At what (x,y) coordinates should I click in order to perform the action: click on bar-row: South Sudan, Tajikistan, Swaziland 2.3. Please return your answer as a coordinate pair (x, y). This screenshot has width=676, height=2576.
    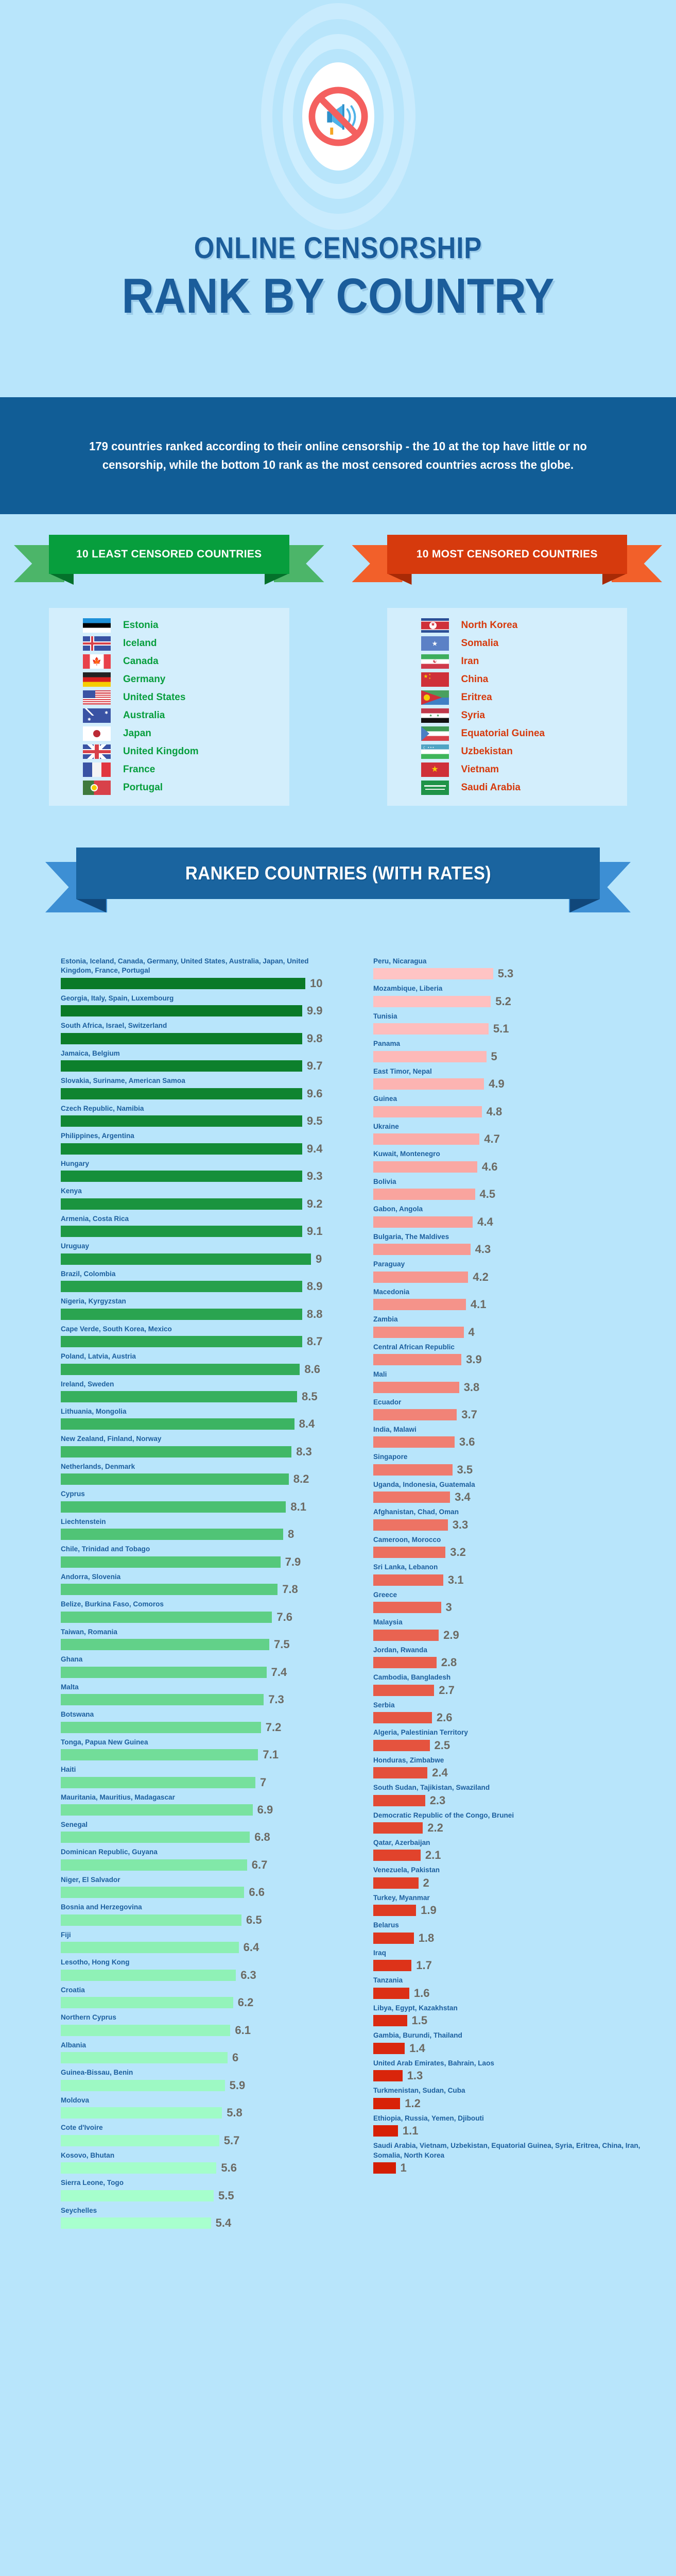
    Looking at the image, I should click on (517, 1795).